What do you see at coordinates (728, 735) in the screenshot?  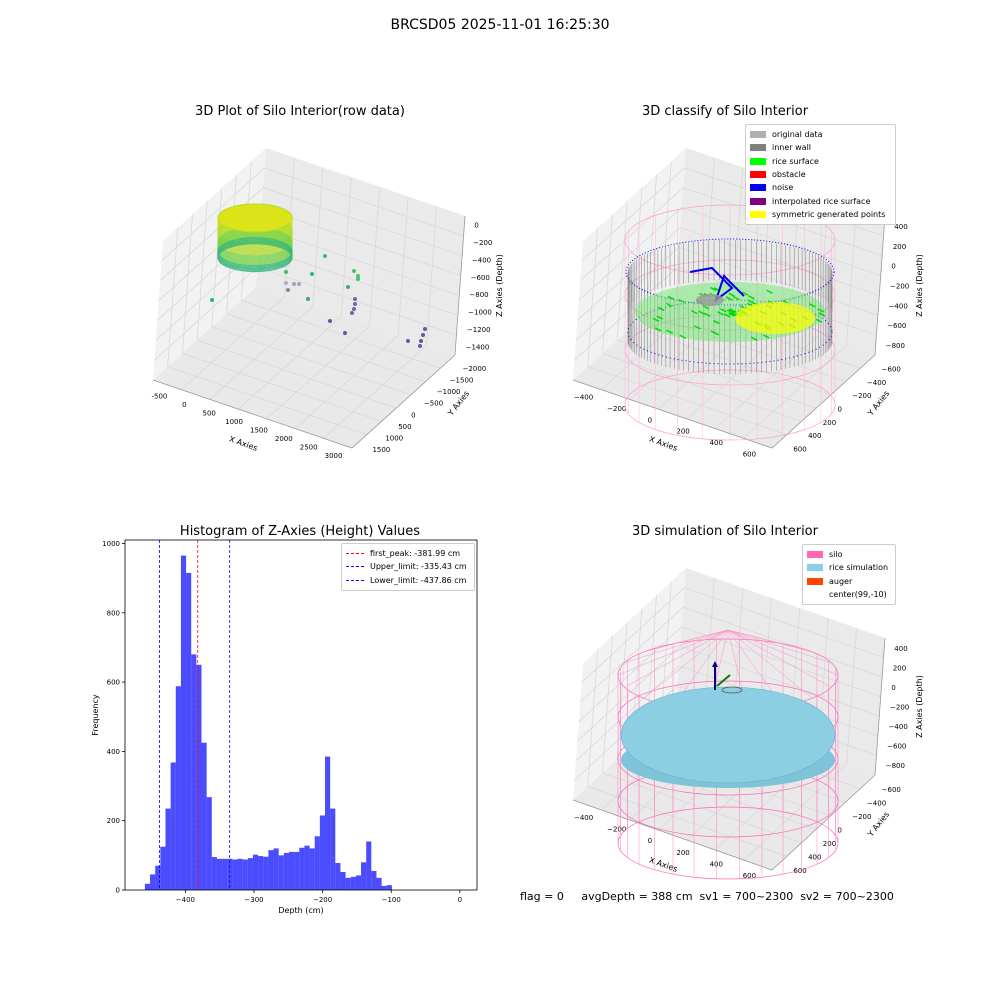 I see `p4-rice-surface` at bounding box center [728, 735].